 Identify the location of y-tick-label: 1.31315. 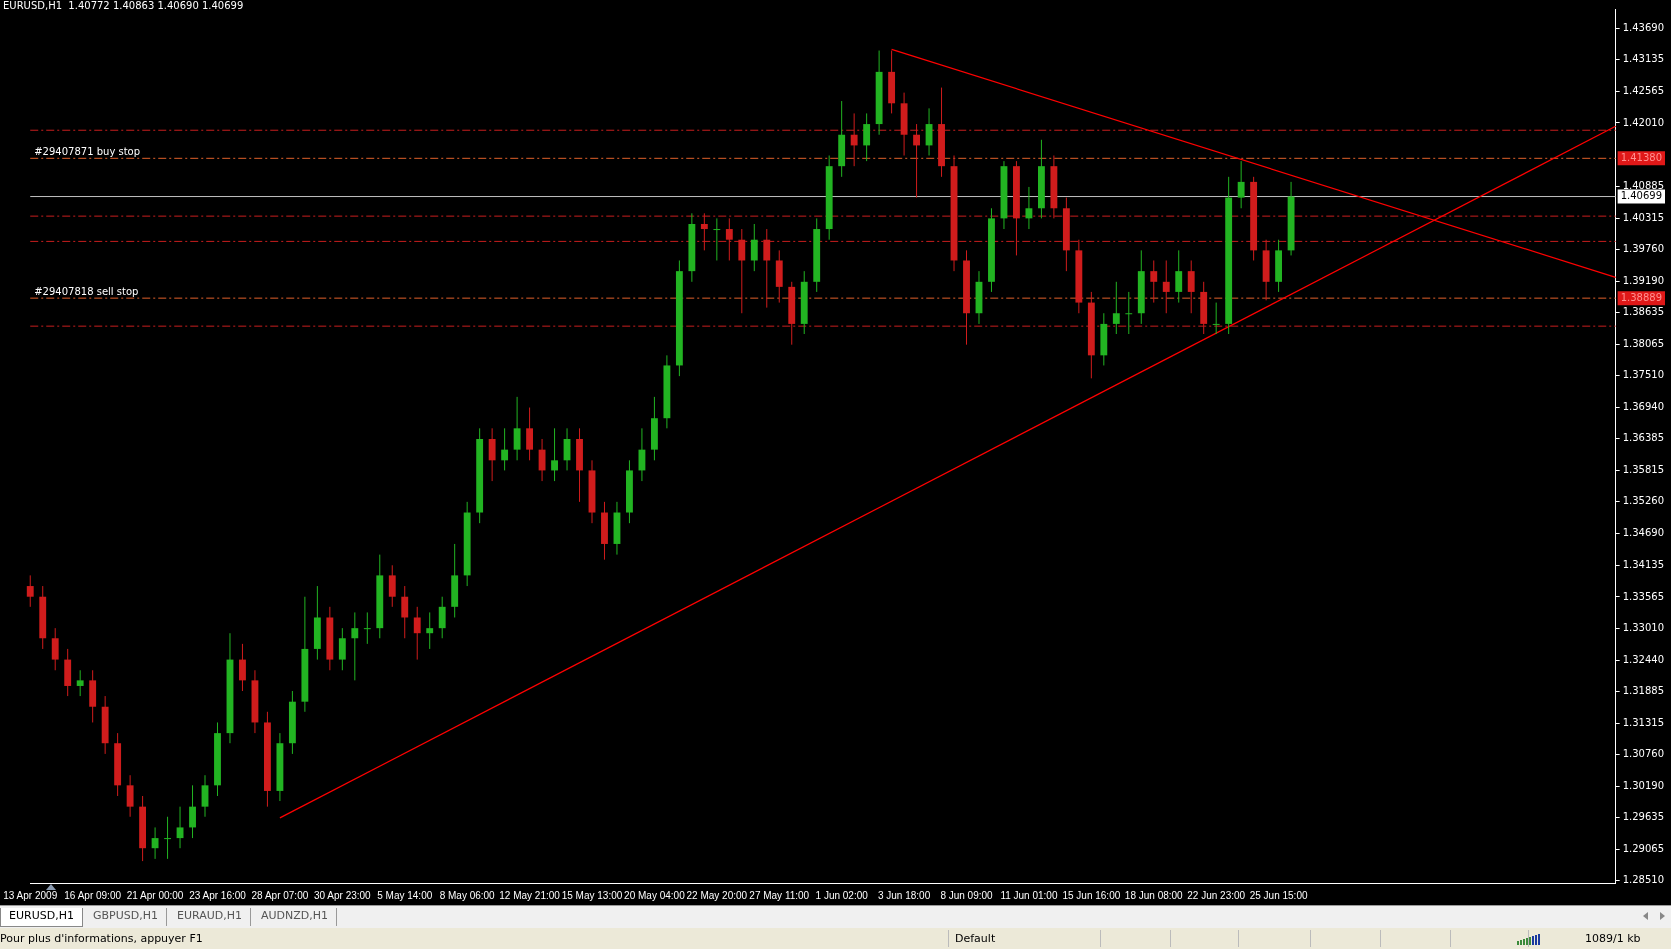
(1643, 722).